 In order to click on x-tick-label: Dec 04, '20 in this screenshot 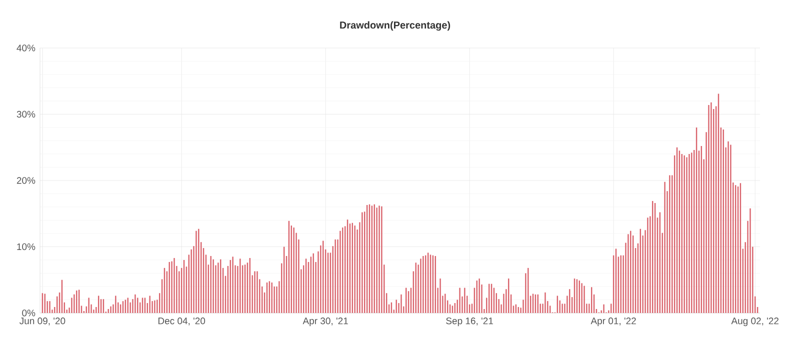, I will do `click(182, 322)`.